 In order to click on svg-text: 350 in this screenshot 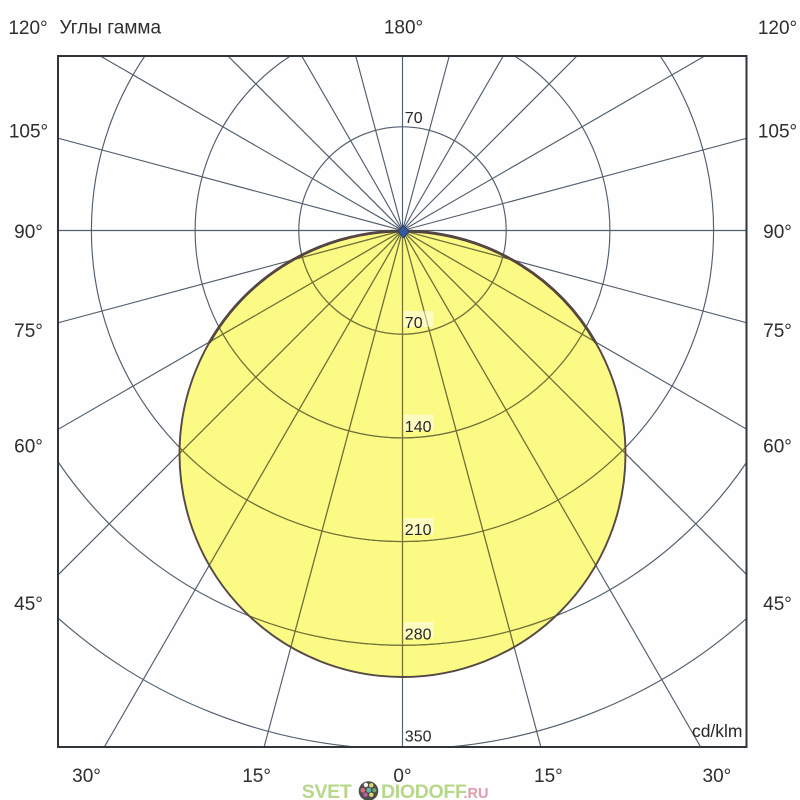, I will do `click(418, 737)`.